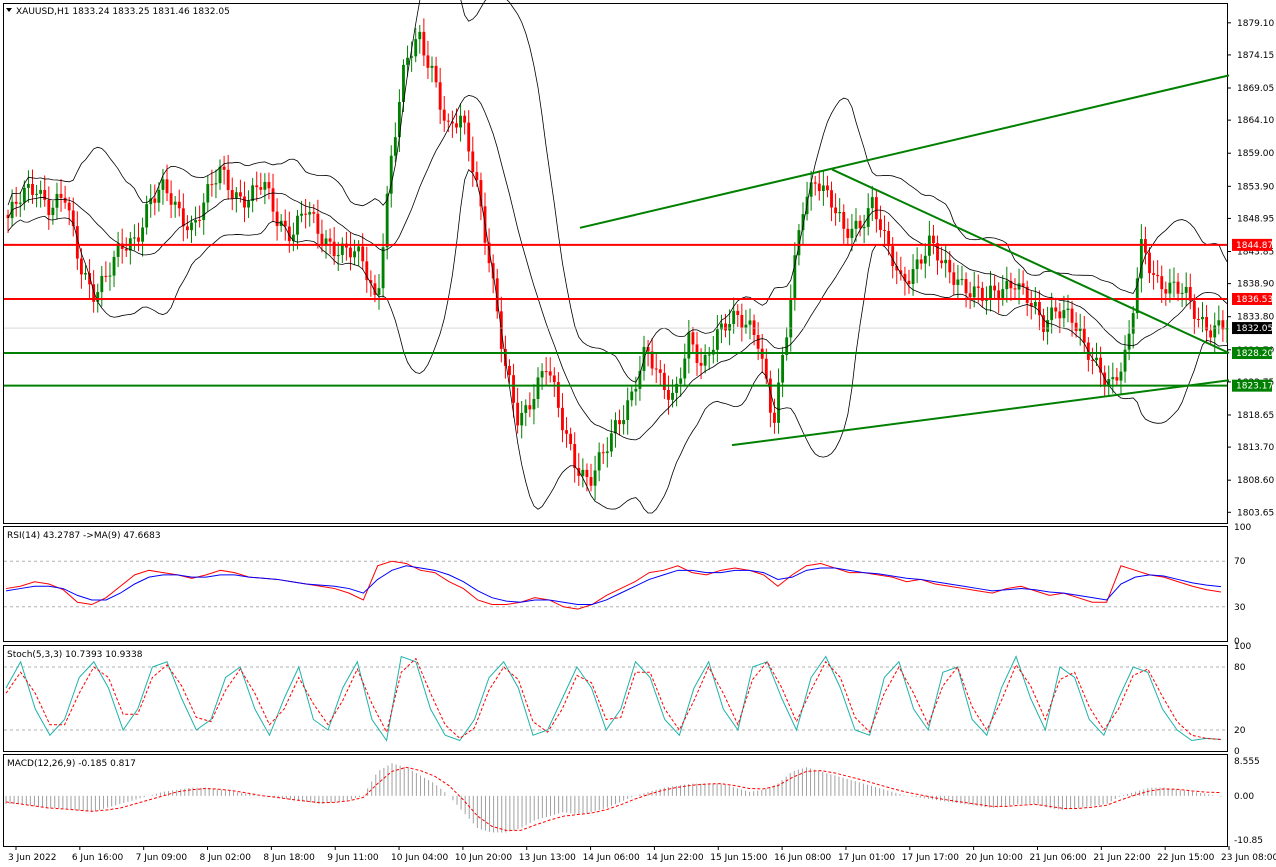  What do you see at coordinates (1185, 858) in the screenshot?
I see `time-tick-label: 22 Jun 15:00` at bounding box center [1185, 858].